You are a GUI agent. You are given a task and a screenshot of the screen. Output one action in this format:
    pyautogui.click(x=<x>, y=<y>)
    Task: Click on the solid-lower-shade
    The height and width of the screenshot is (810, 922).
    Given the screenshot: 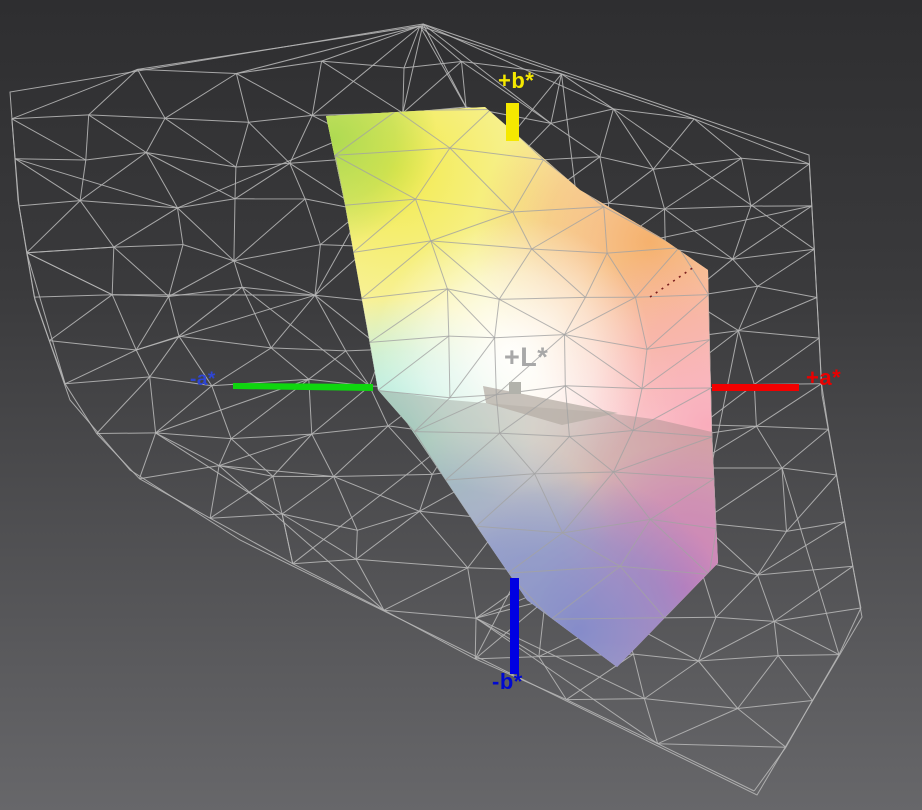 What is the action you would take?
    pyautogui.click(x=548, y=528)
    